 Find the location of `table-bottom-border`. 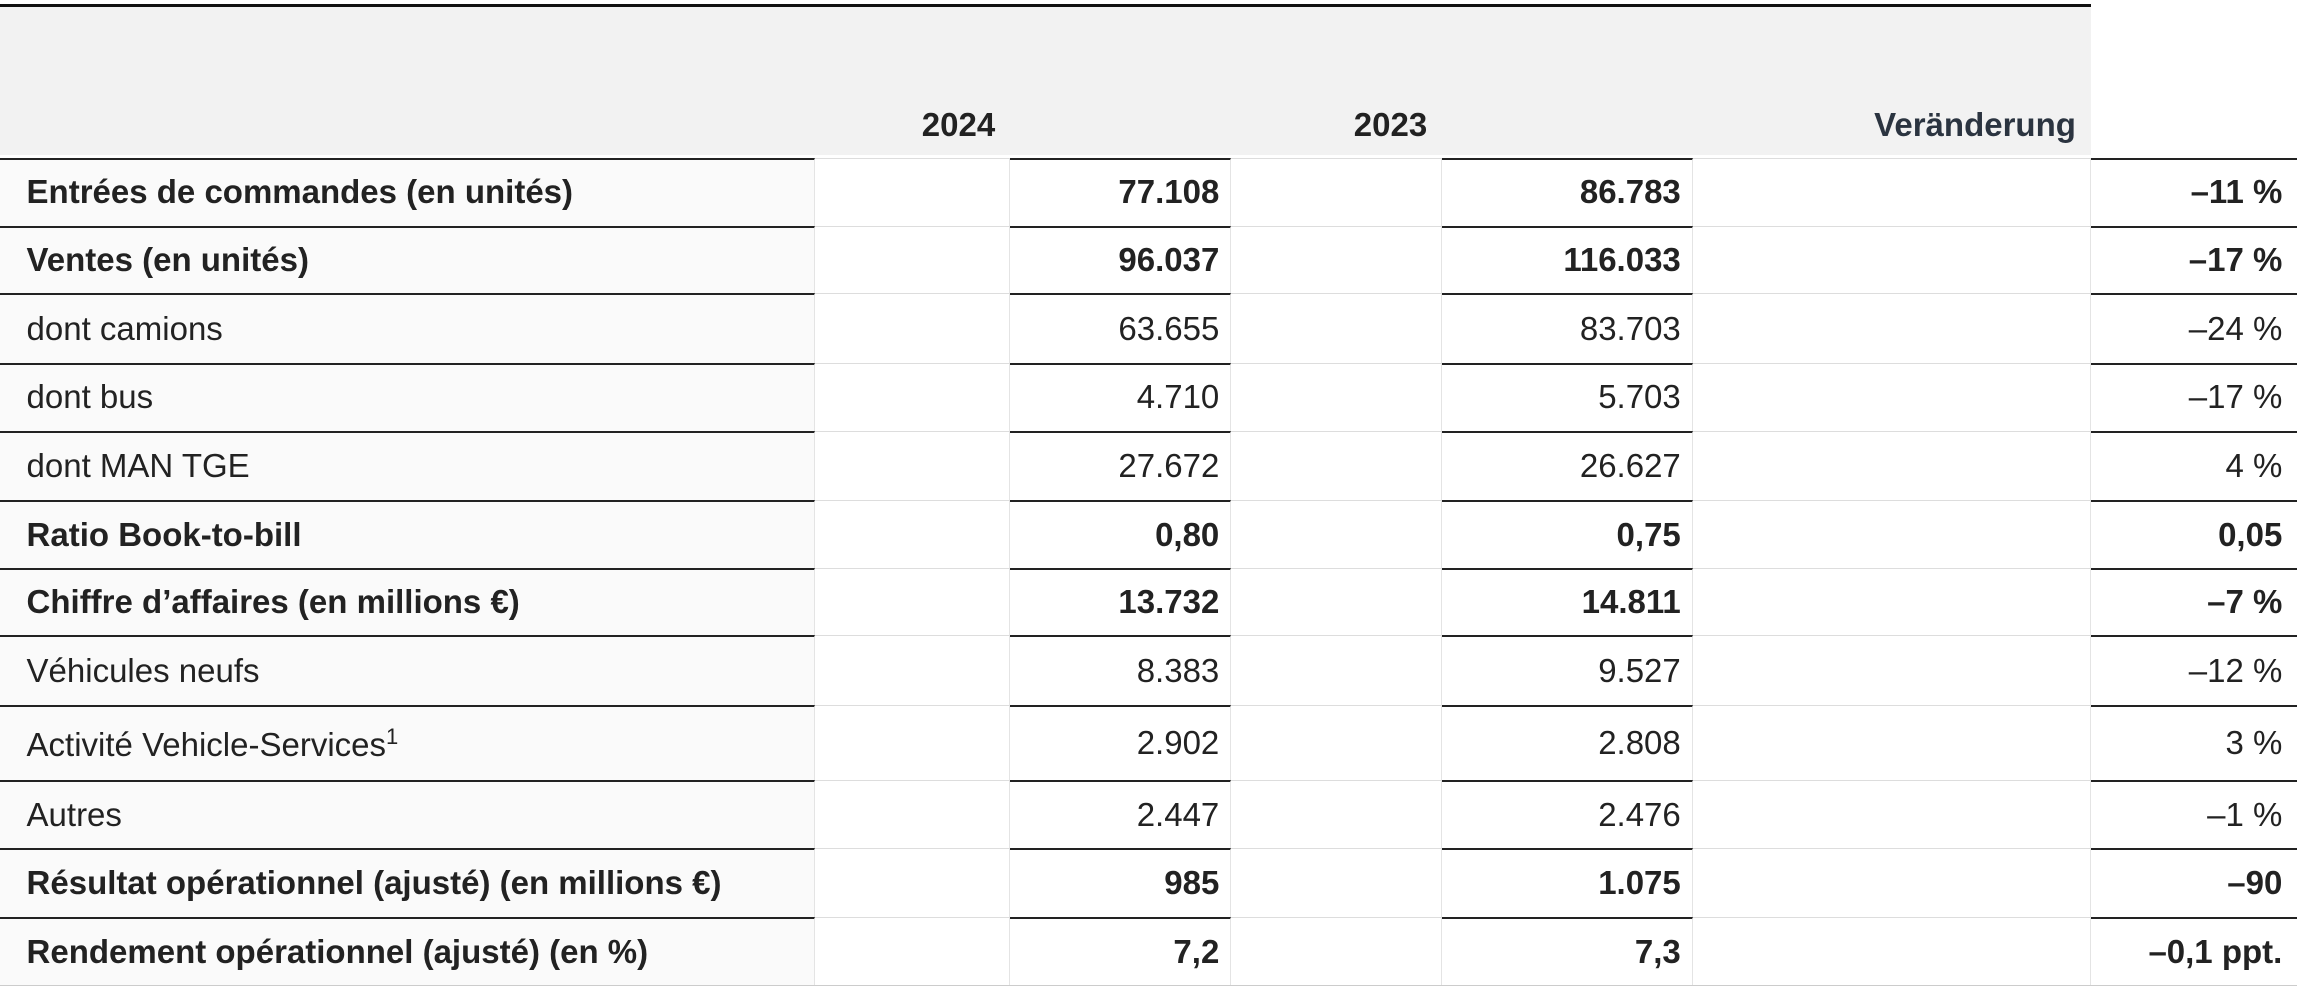

table-bottom-border is located at coordinates (1149, 985).